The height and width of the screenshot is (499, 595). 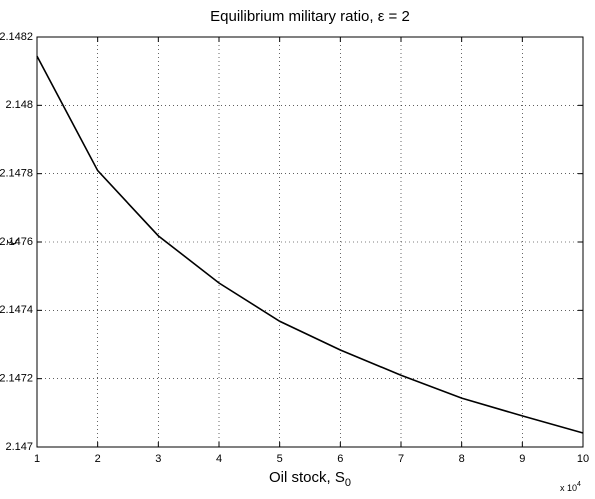 I want to click on y-tick-label: 2.1474, so click(x=16, y=310).